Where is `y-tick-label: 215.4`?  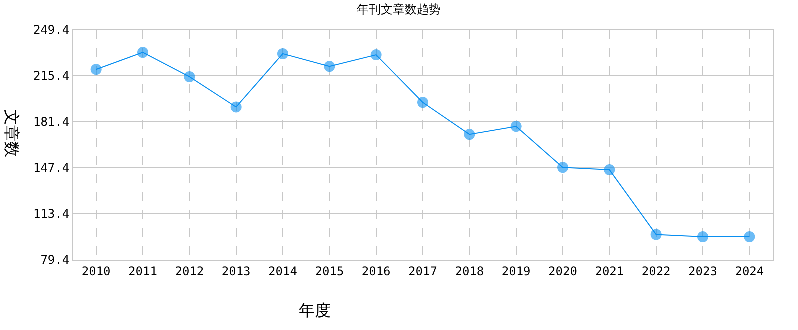 y-tick-label: 215.4 is located at coordinates (51, 76).